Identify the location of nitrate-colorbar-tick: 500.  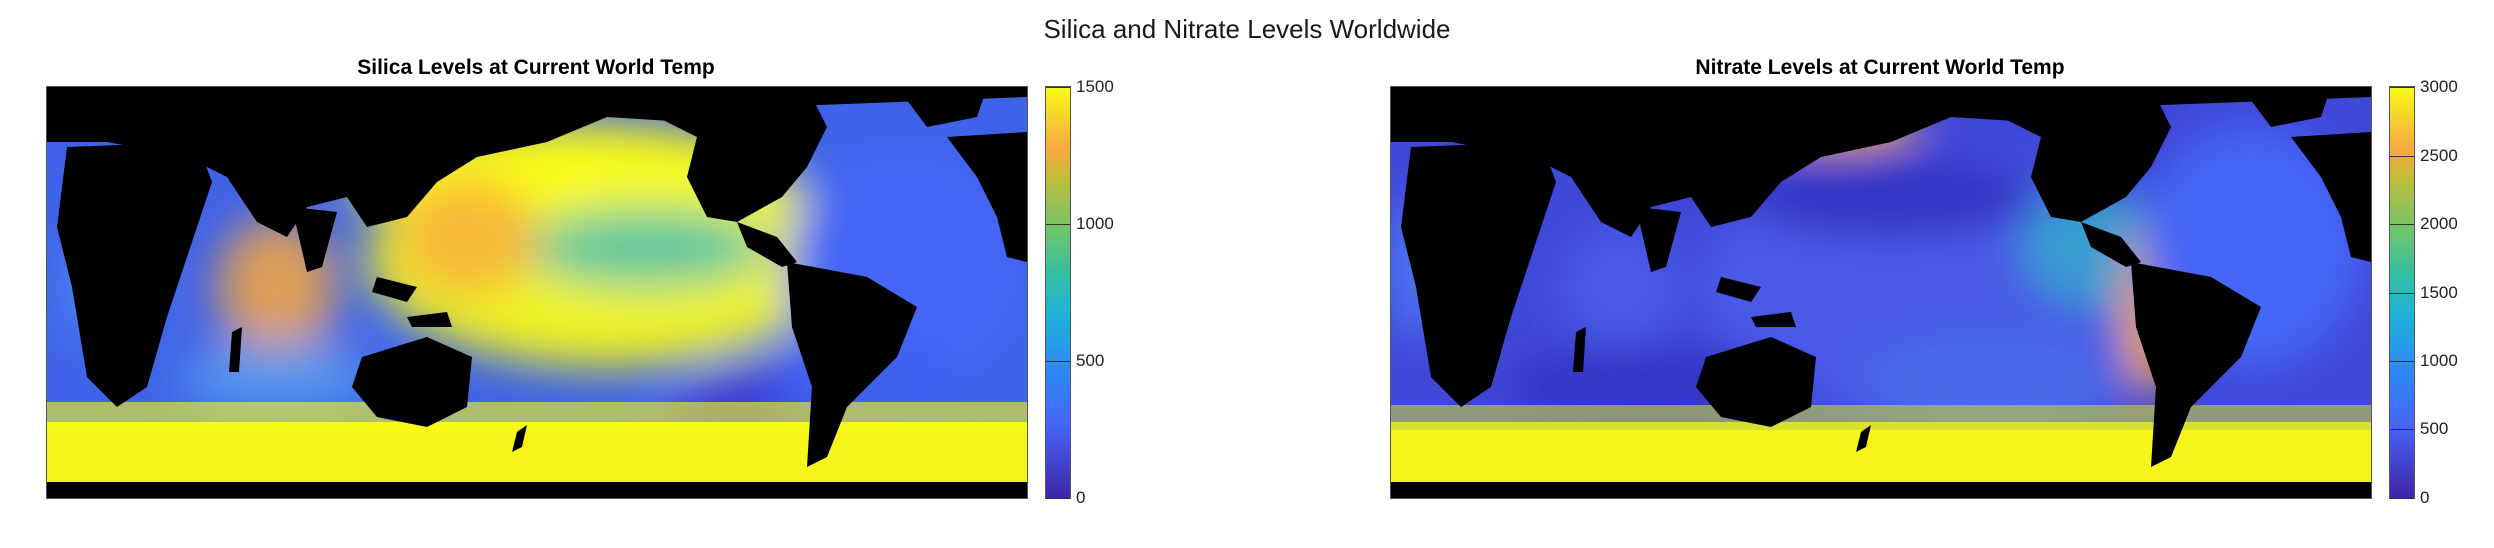
(2434, 429).